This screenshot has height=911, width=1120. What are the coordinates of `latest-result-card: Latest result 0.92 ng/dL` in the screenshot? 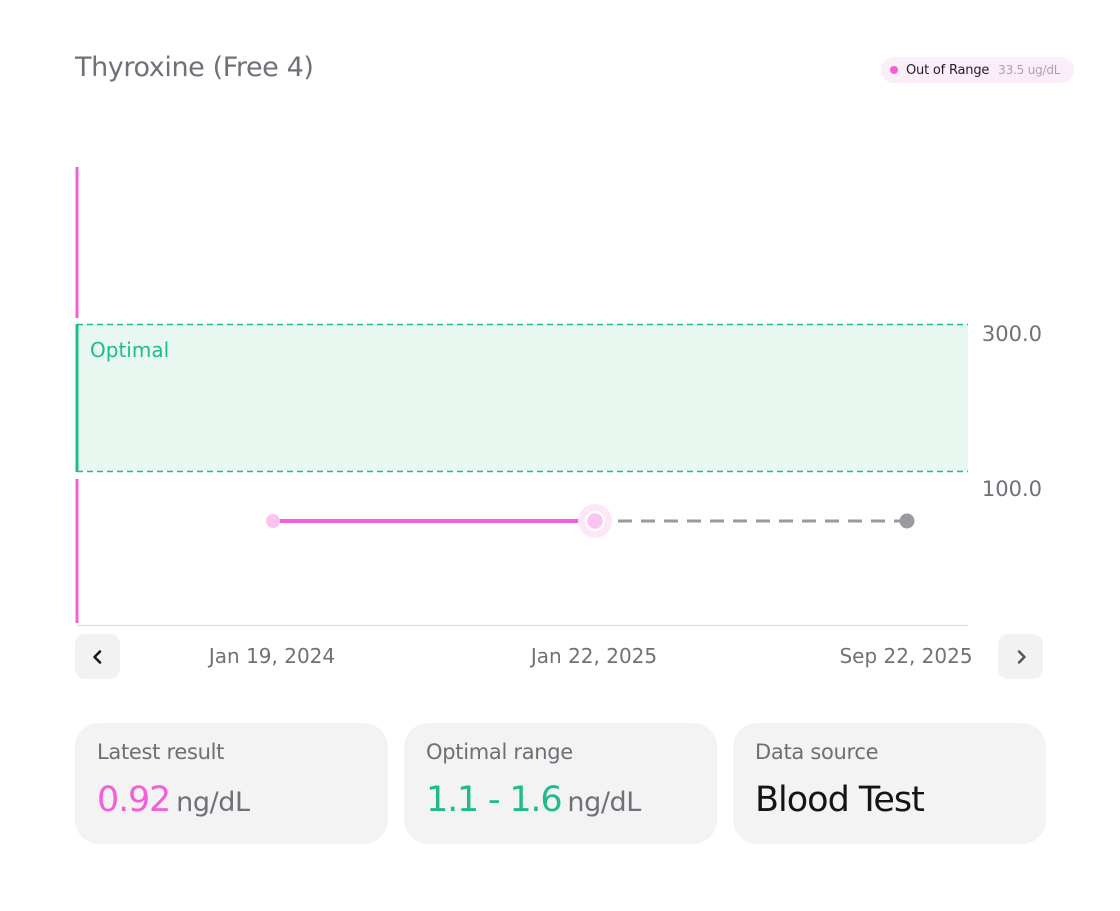 It's located at (231, 783).